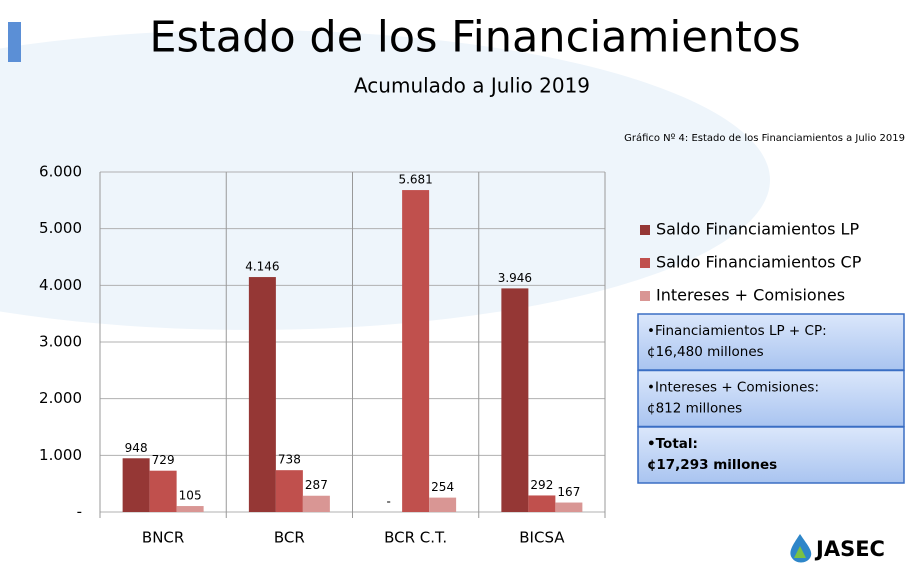 Image resolution: width=909 pixels, height=569 pixels. Describe the element at coordinates (60, 285) in the screenshot. I see `y-tick-label: 4.000` at that location.